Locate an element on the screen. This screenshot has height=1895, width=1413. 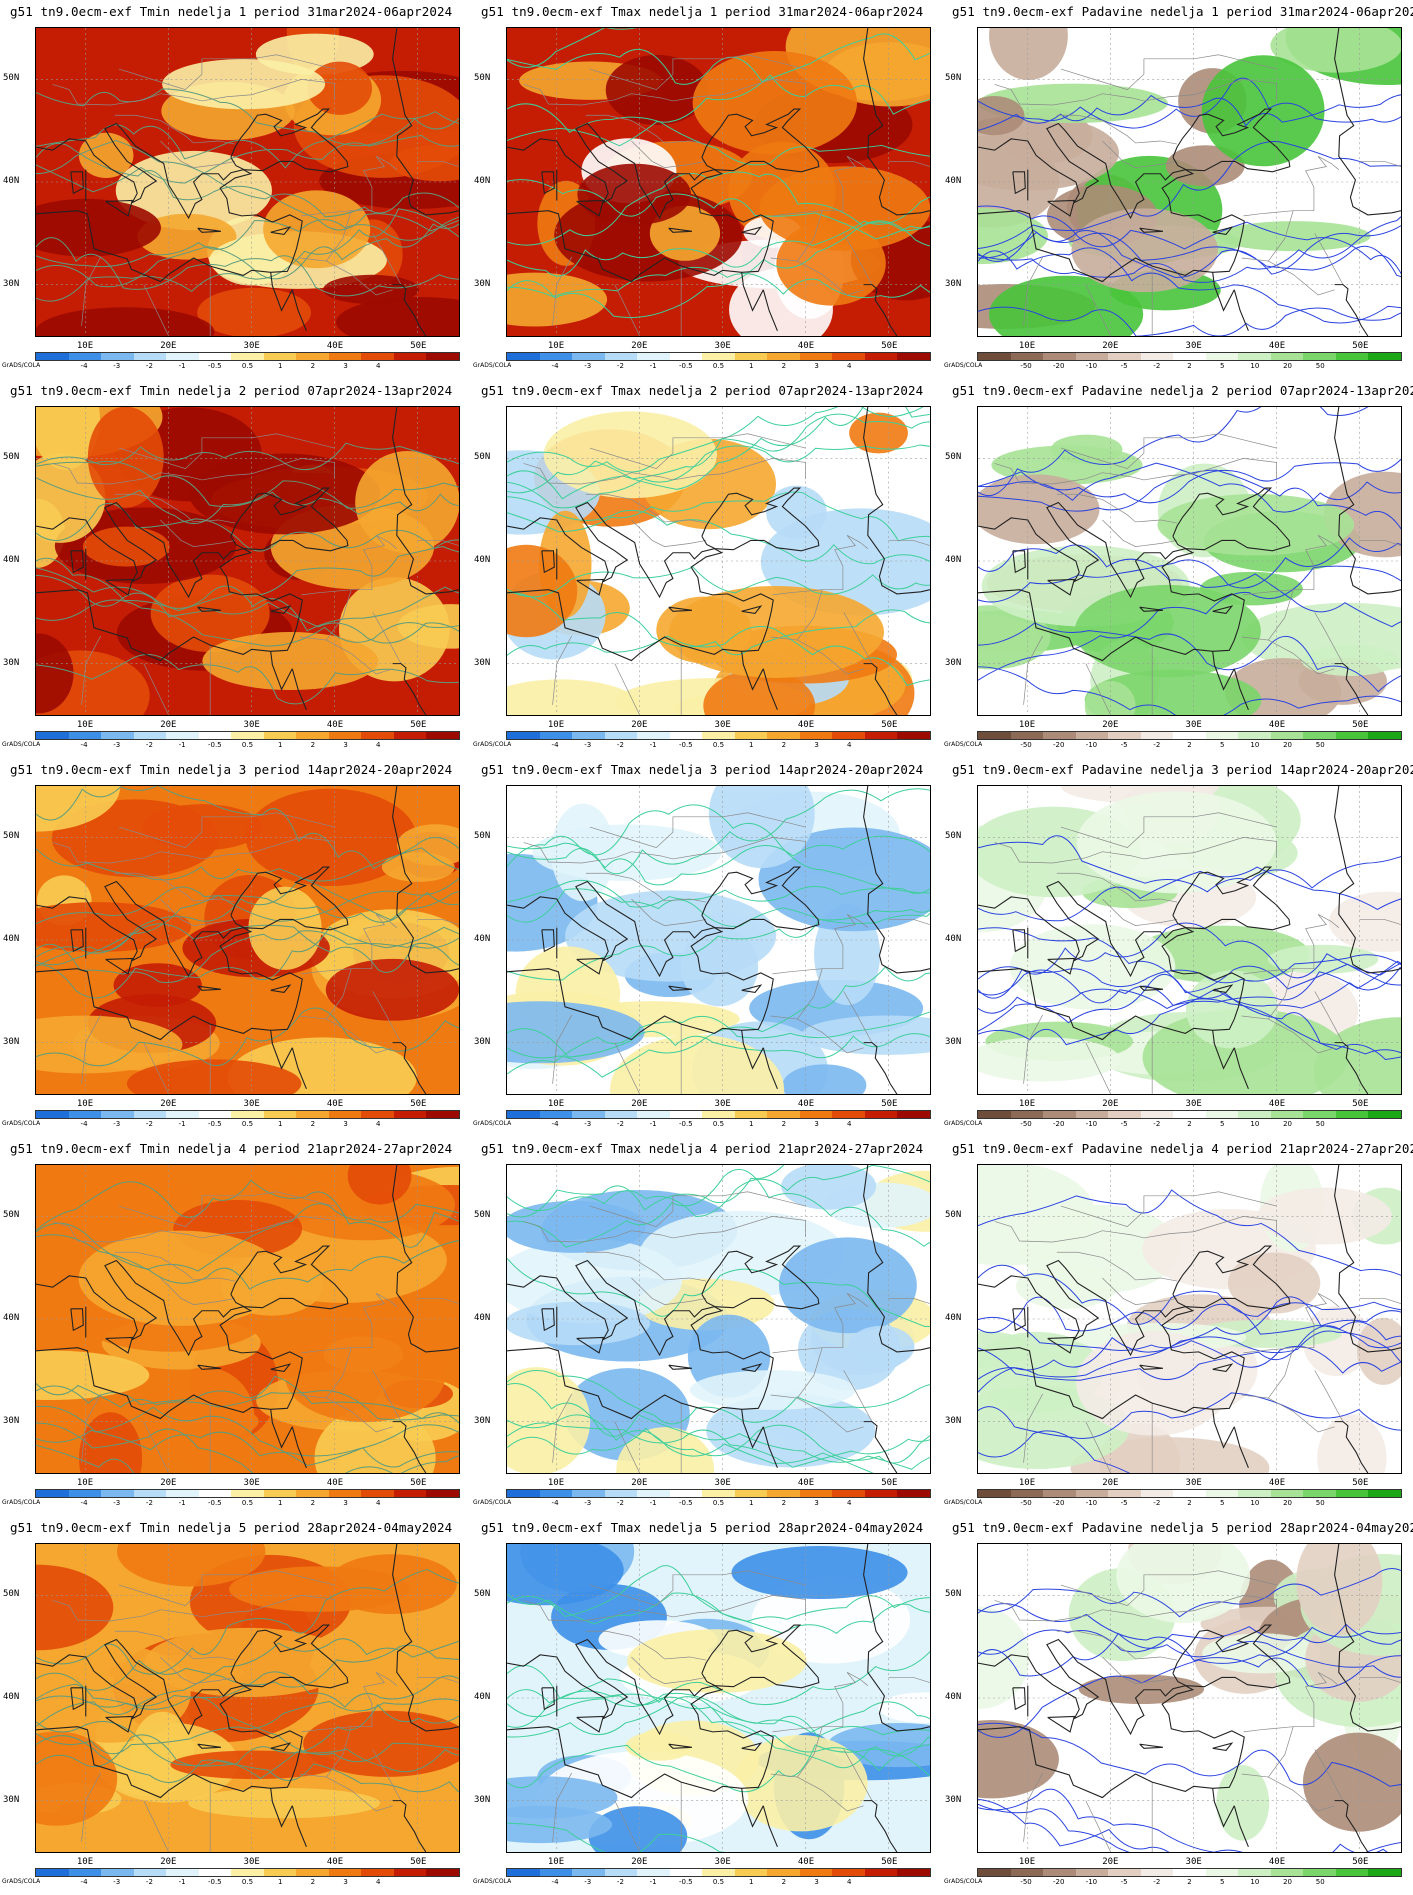
legend-tick-label: 10 is located at coordinates (1255, 745).